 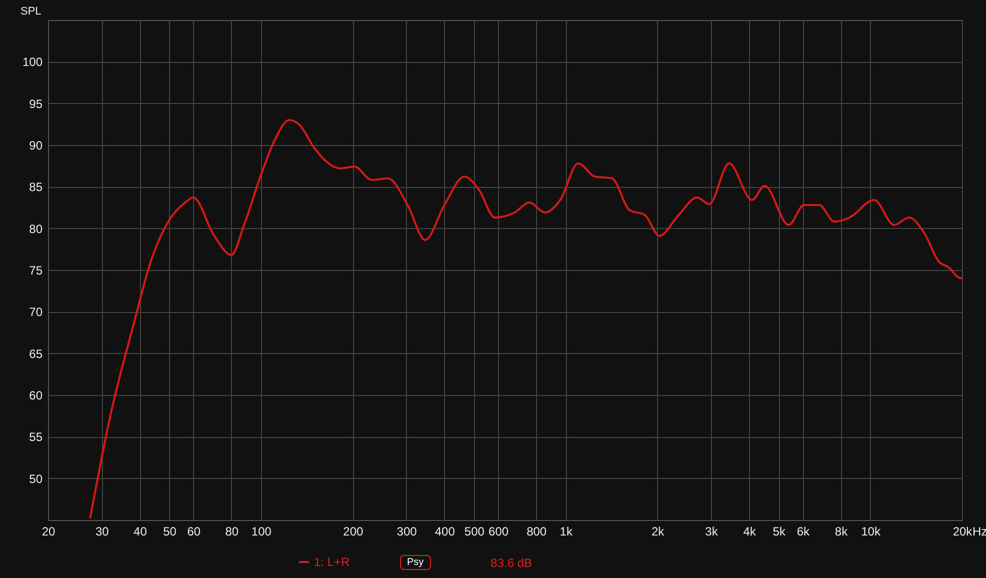 I want to click on x-tick-label: 30, so click(x=102, y=531).